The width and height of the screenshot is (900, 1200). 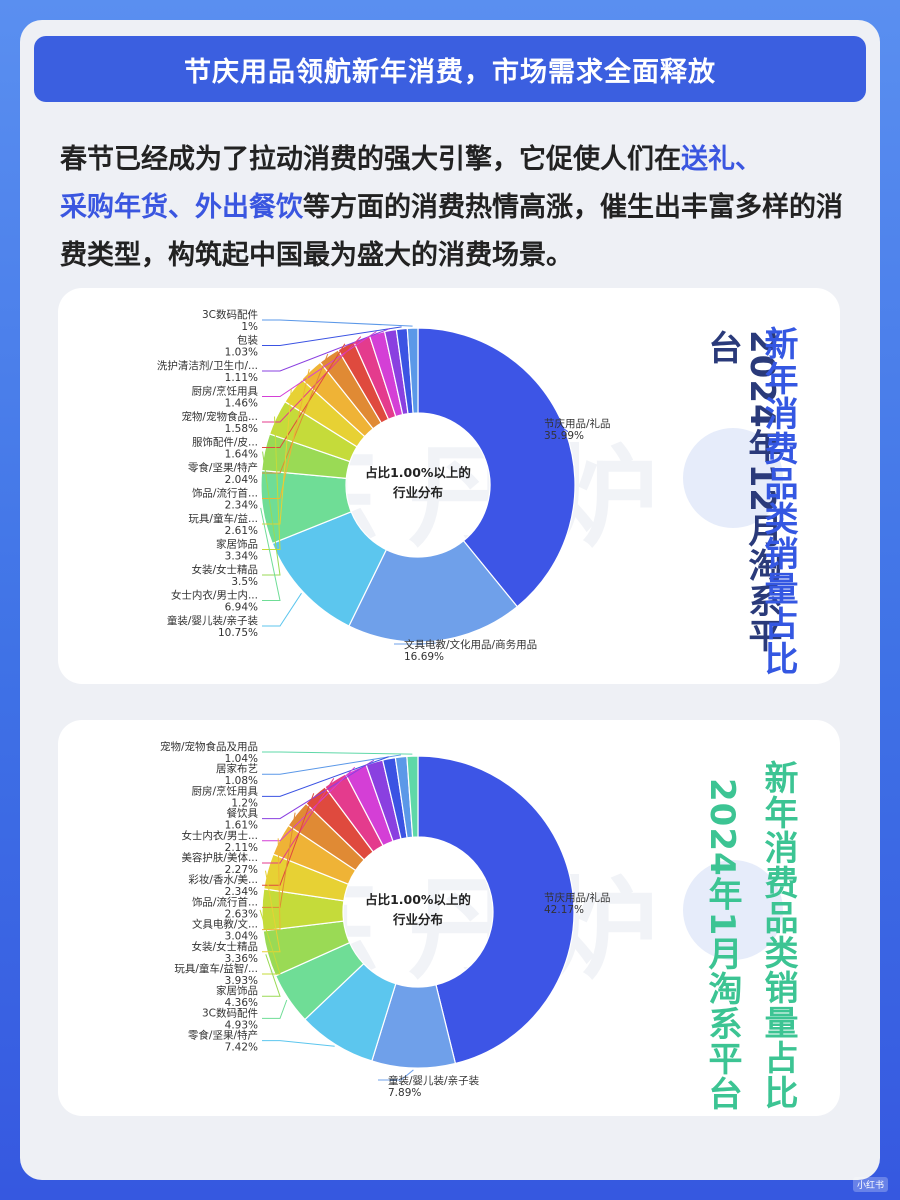 What do you see at coordinates (241, 353) in the screenshot?
I see `slice-label-value: 1.03%` at bounding box center [241, 353].